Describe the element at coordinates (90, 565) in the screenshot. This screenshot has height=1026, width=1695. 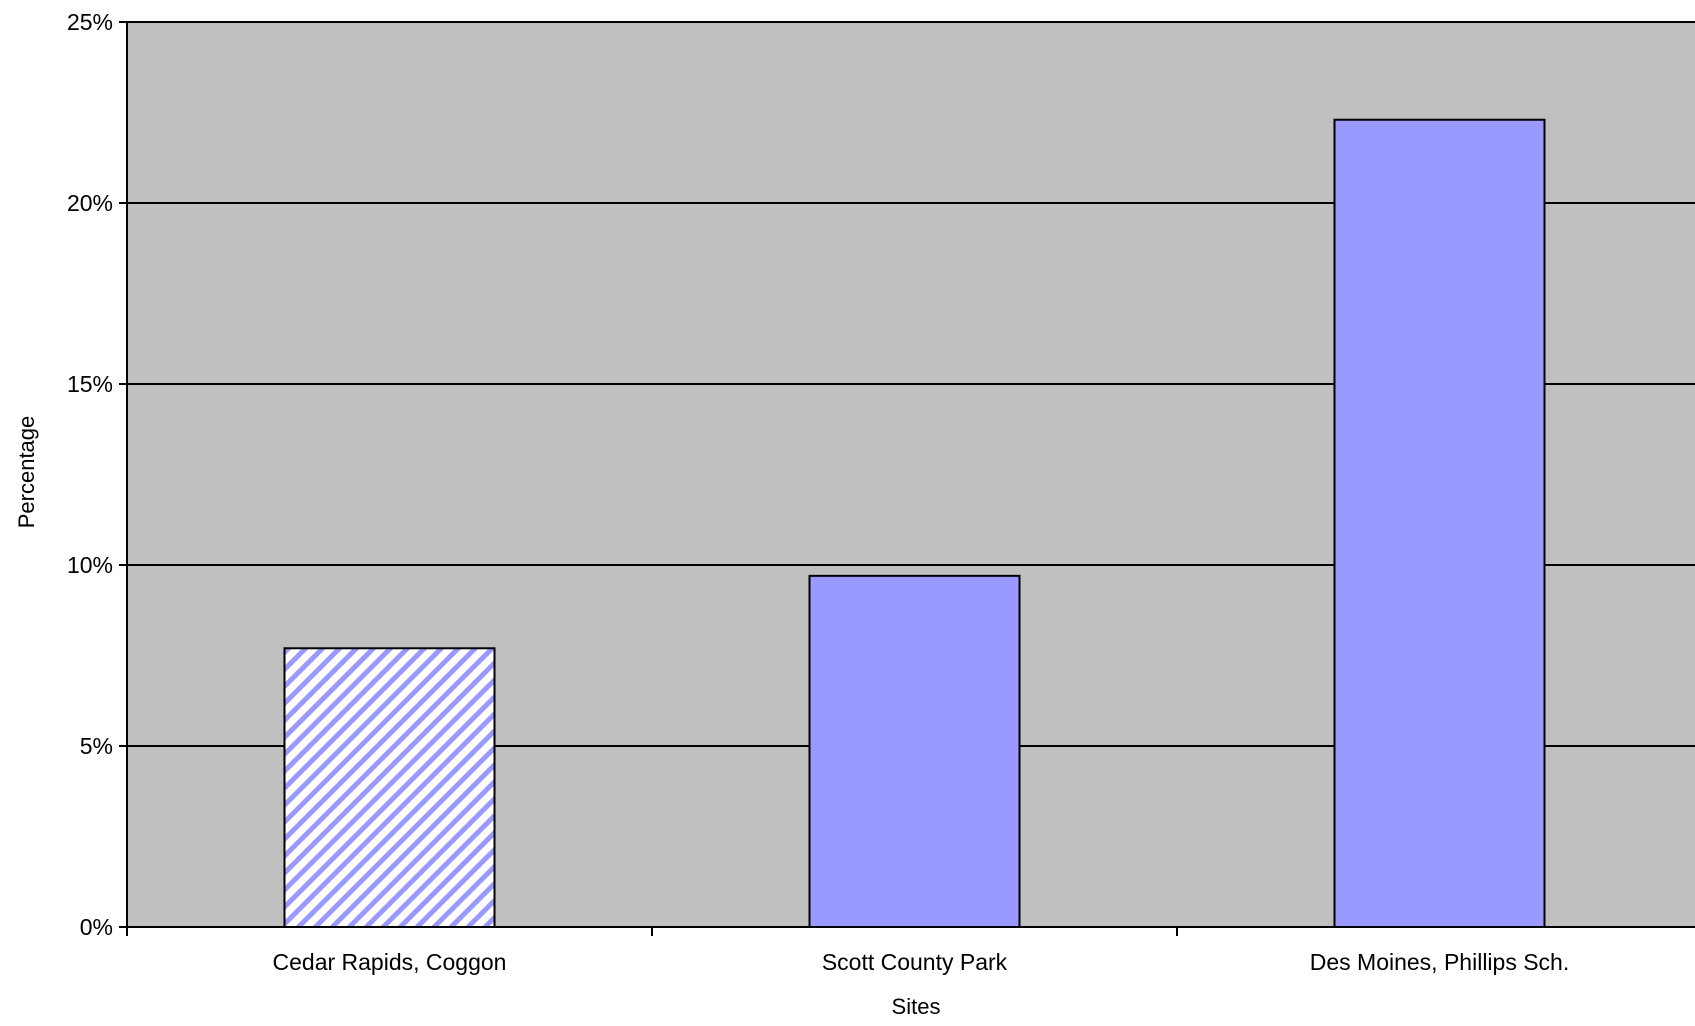
I see `y-tick-label: 10%` at that location.